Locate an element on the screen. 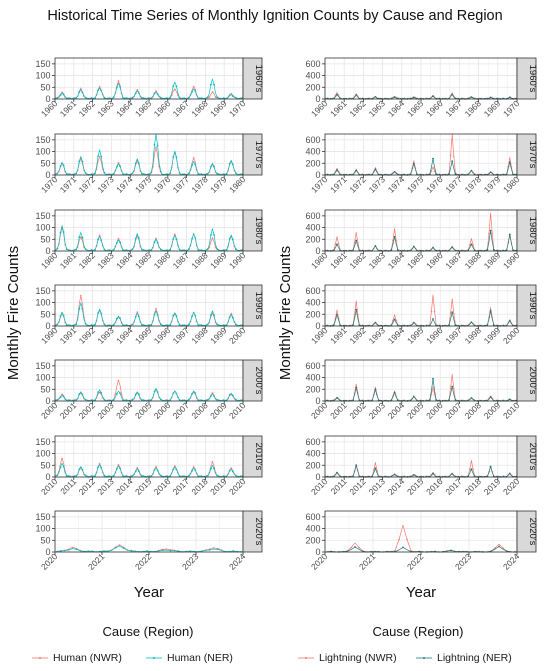 This screenshot has width=550, height=671. x-tick-label: 2006 is located at coordinates (434, 410).